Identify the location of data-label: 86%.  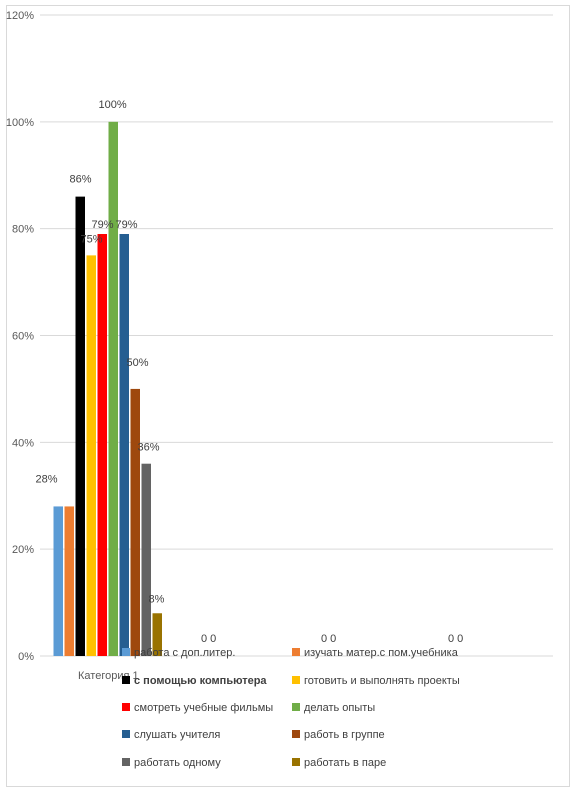
(81, 180).